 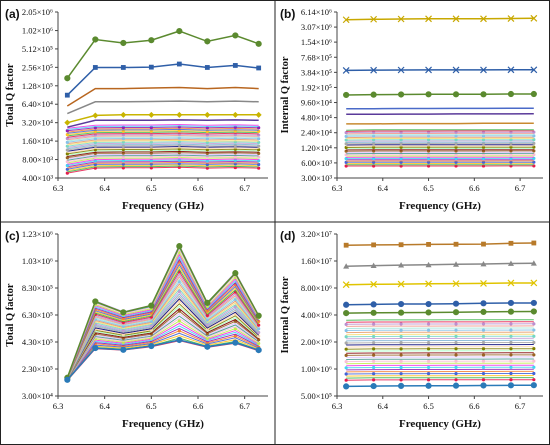 I want to click on y-tick-label: 3.20×10⁷, so click(x=316, y=234).